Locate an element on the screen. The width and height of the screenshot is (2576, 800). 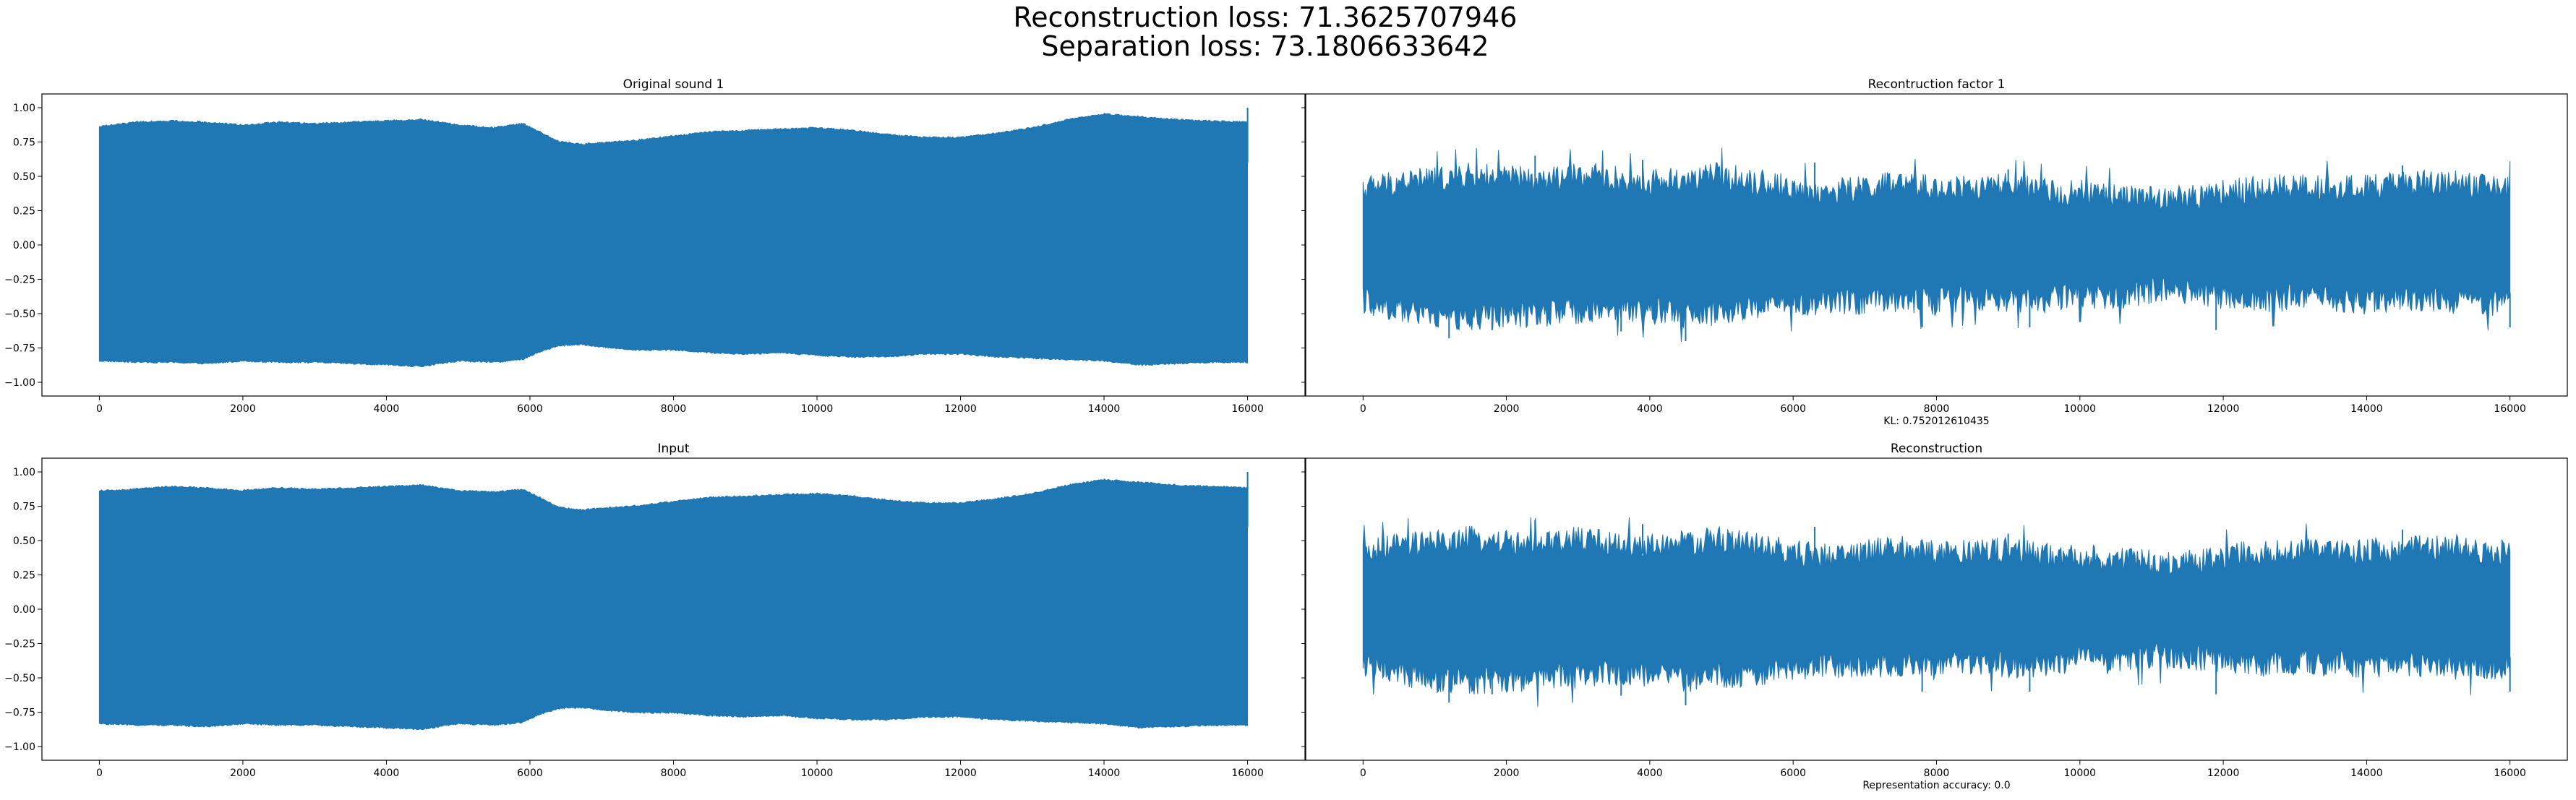
subplot-title: Original sound 1 is located at coordinates (673, 85).